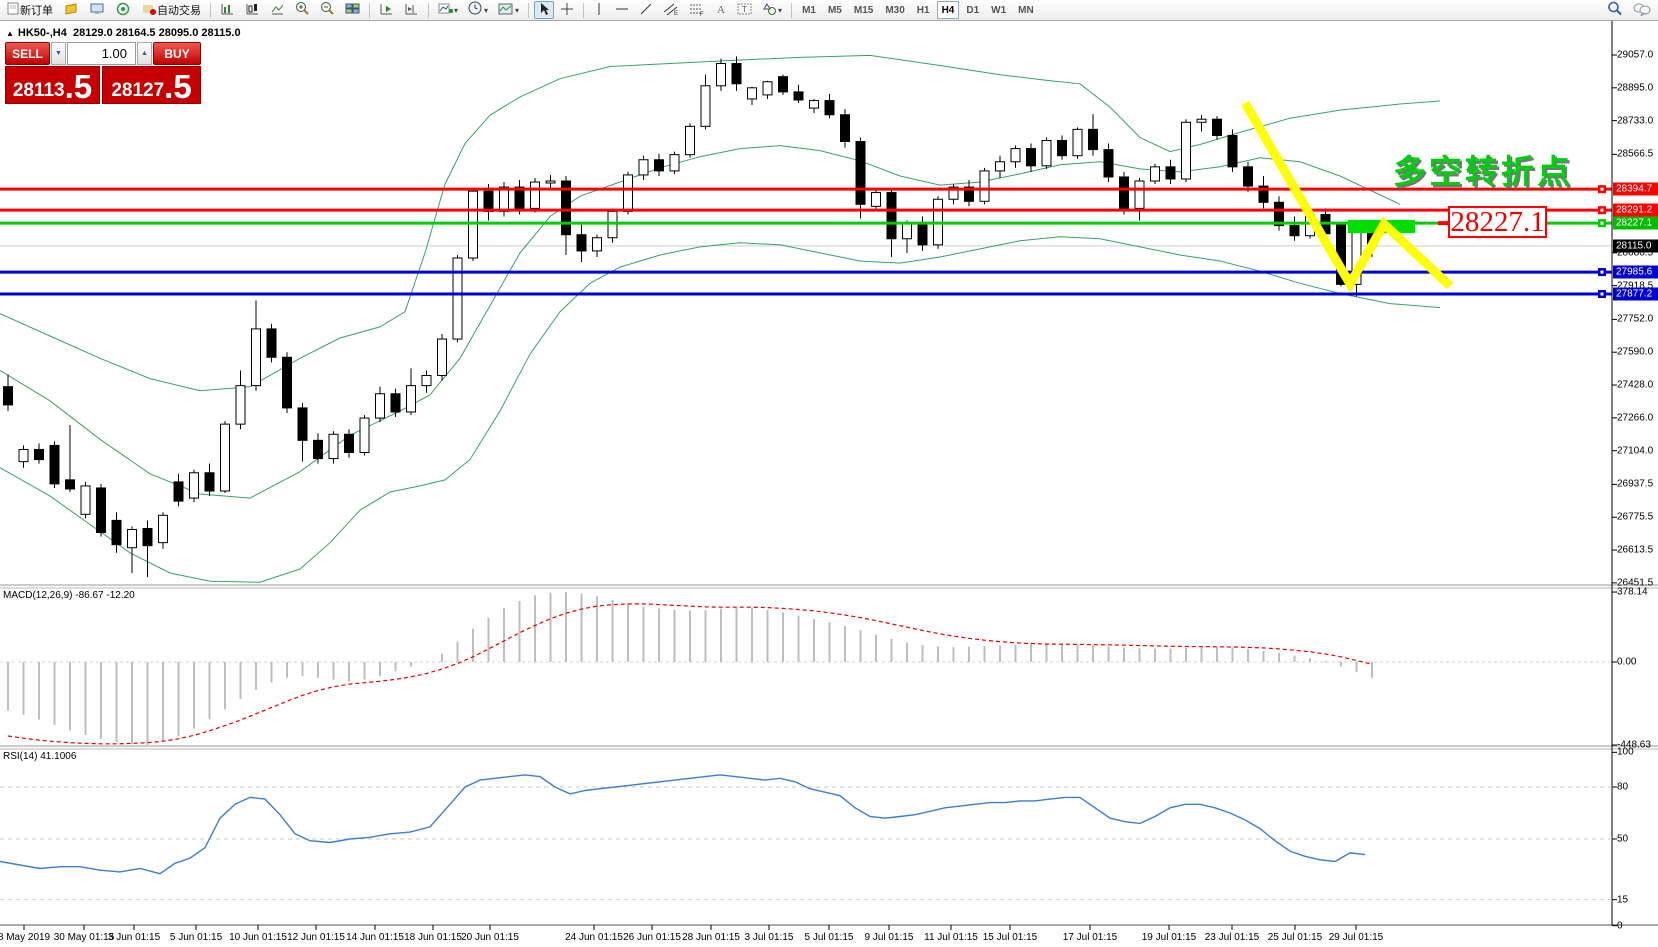  Describe the element at coordinates (1602, 294) in the screenshot. I see `level-line-marker-dot` at that location.